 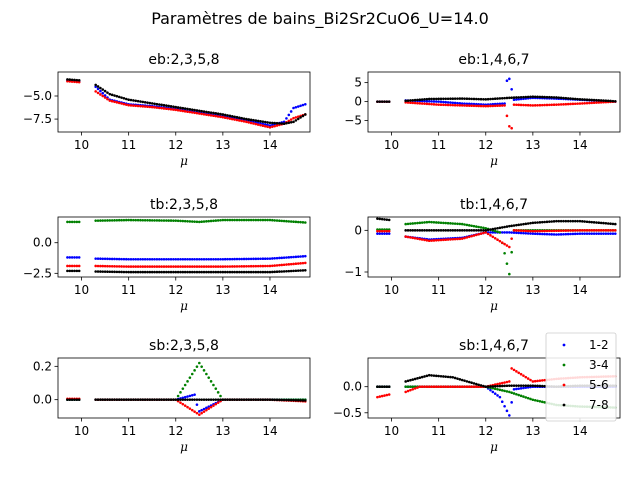 I want to click on subplot-3: tb:2,3,5,8 10 11 12 13 14 0.0 −2.5 μ, so click(x=167, y=255).